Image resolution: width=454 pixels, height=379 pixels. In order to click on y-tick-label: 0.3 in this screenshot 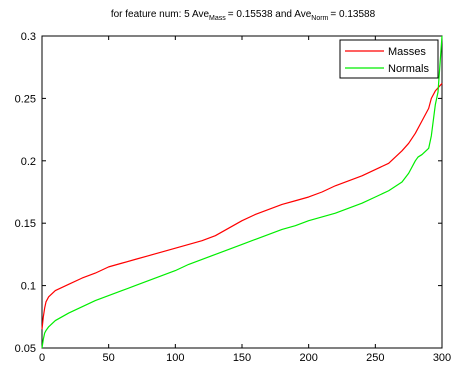, I will do `click(28, 37)`.